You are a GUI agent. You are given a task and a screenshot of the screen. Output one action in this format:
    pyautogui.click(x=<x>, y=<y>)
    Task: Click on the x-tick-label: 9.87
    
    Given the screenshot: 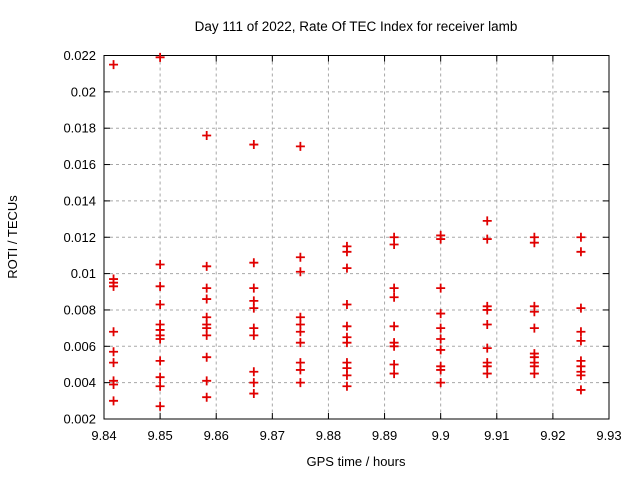 What is the action you would take?
    pyautogui.click(x=272, y=435)
    